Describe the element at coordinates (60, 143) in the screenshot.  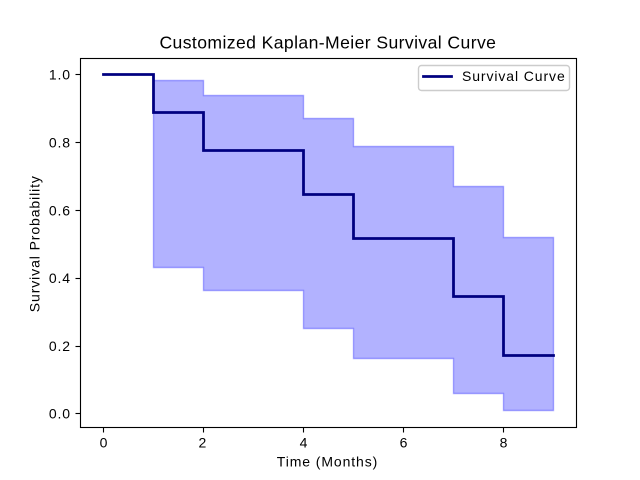
I see `svg-text: 0.8` at that location.